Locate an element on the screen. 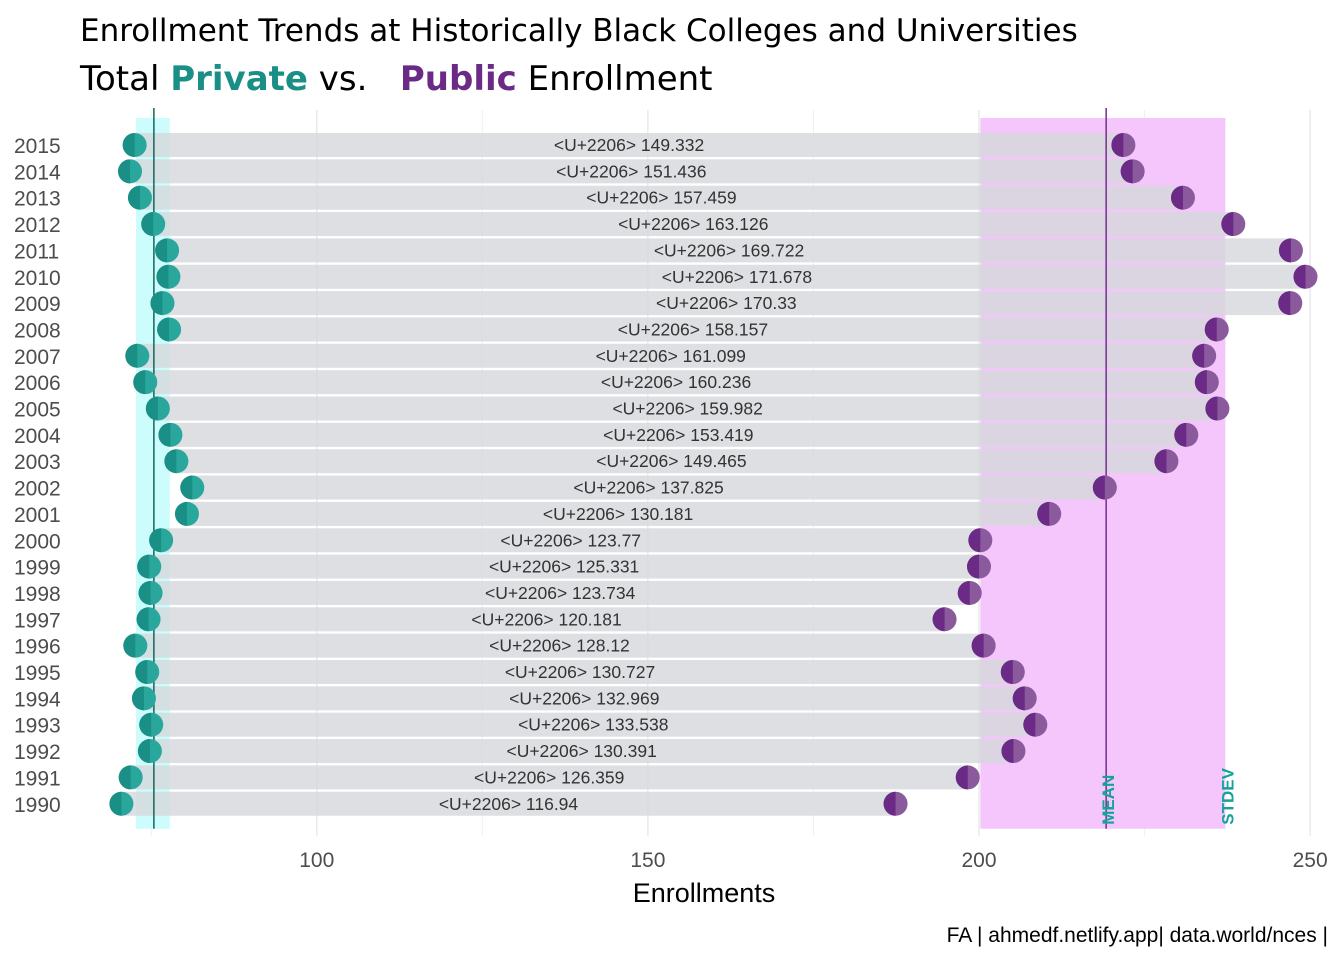 The width and height of the screenshot is (1344, 960). year-tick-label: 1990 is located at coordinates (37, 805).